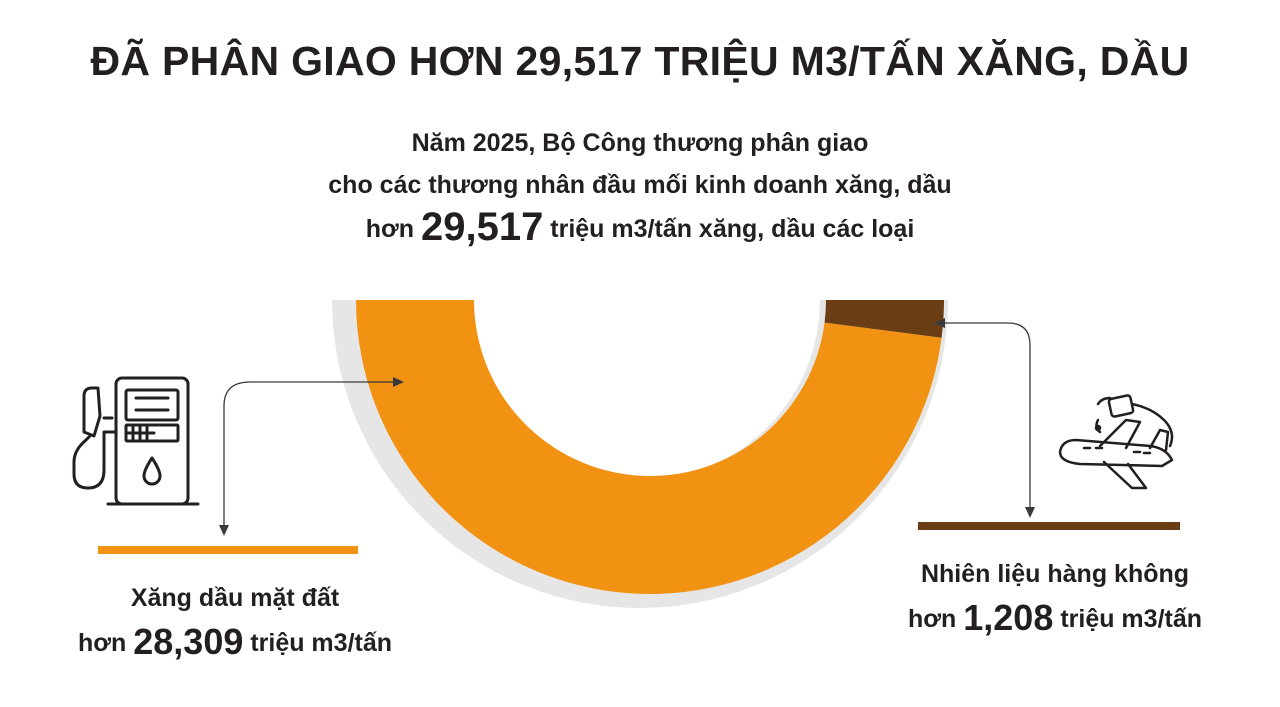  Describe the element at coordinates (224, 530) in the screenshot. I see `arrowhead-left-bottom` at that location.